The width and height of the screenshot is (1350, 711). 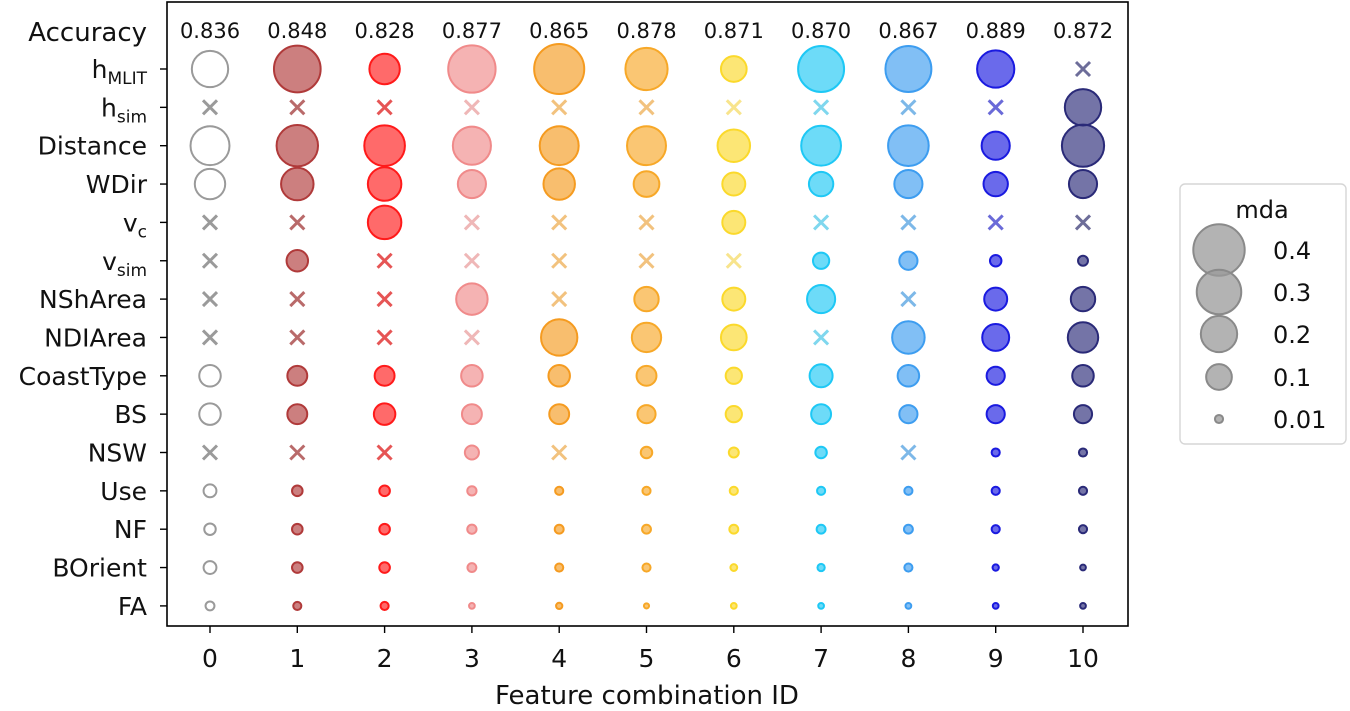 What do you see at coordinates (1292, 378) in the screenshot?
I see `legend-label: 0.1` at bounding box center [1292, 378].